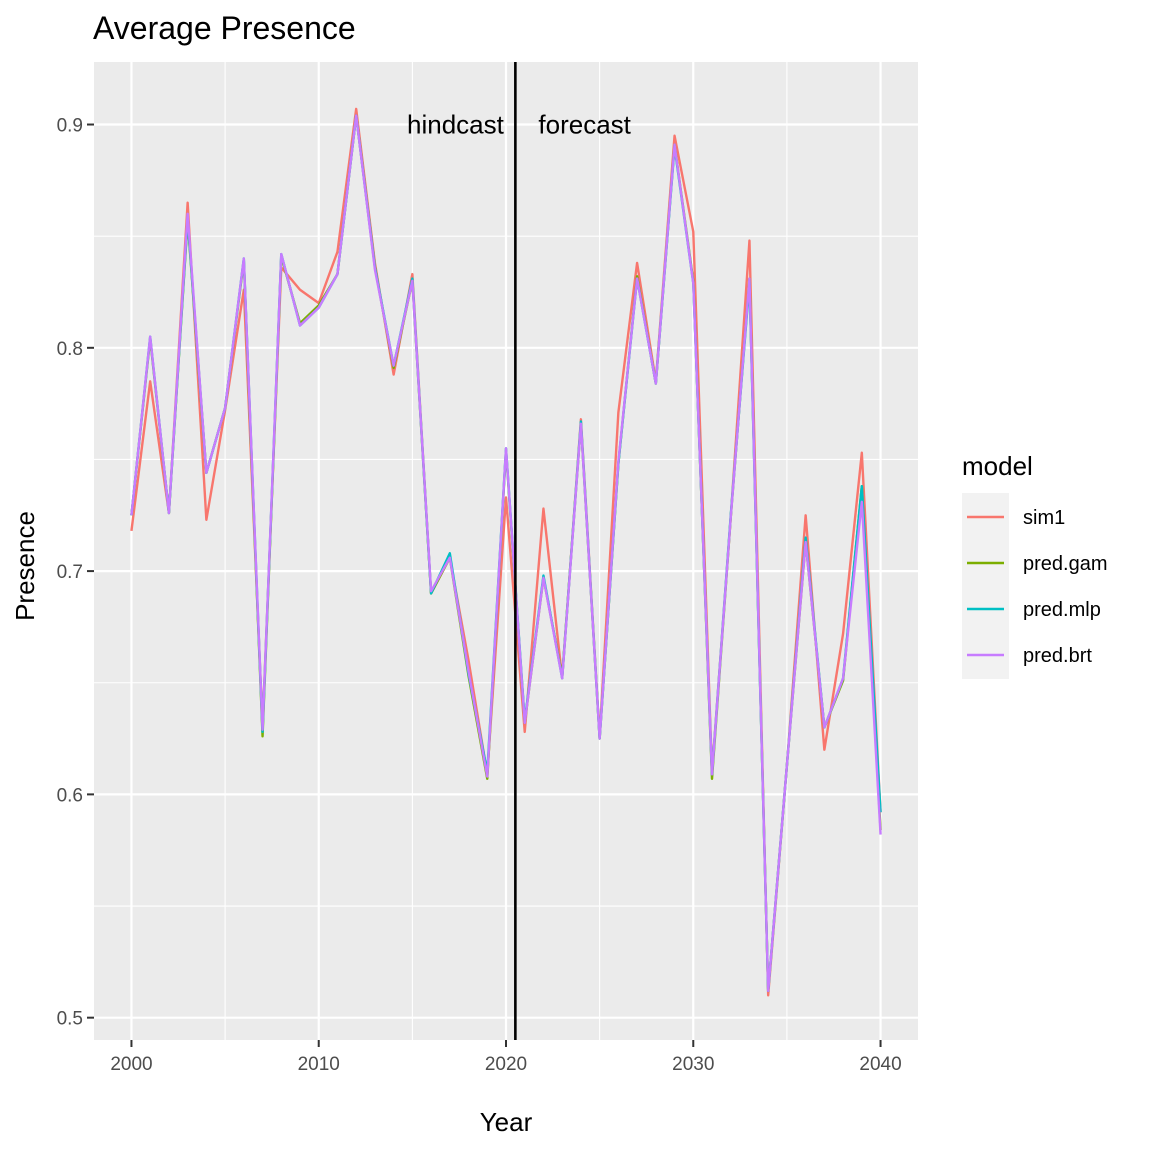 The height and width of the screenshot is (1152, 1152). Describe the element at coordinates (506, 1122) in the screenshot. I see `x-axis-title: Year` at that location.